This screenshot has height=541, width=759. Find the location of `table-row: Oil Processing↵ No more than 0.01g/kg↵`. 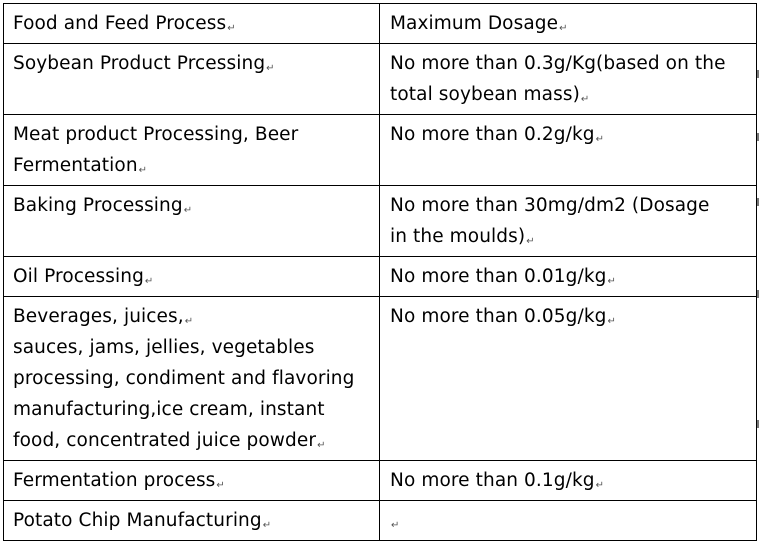

table-row: Oil Processing↵ No more than 0.01g/kg↵ is located at coordinates (380, 276).